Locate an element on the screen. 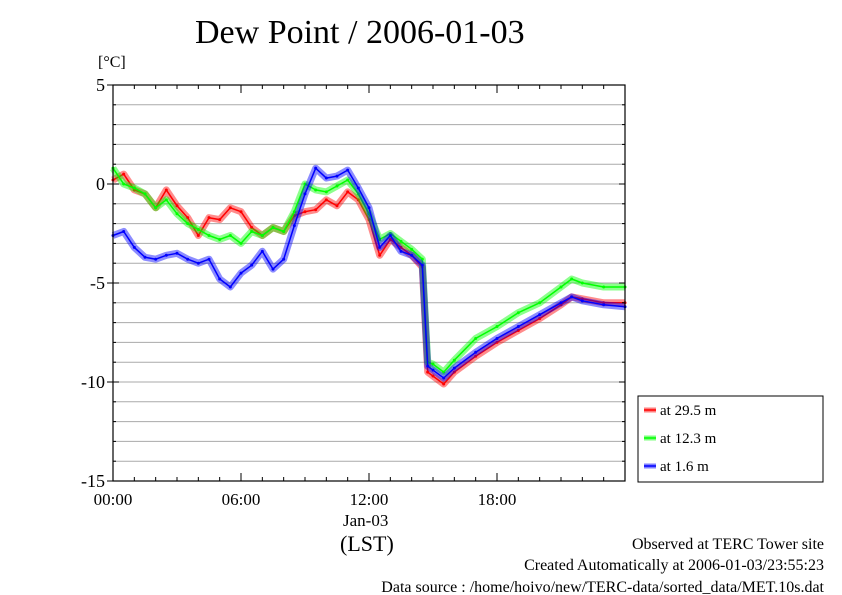 Image resolution: width=842 pixels, height=595 pixels. y-tick-label: 5 is located at coordinates (100, 85).